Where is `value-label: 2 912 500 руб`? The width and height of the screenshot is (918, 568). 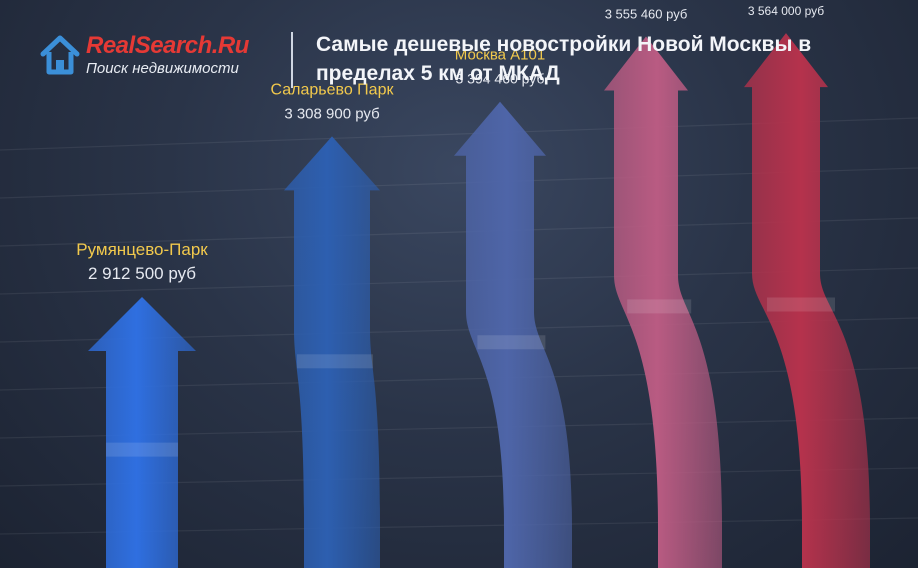 value-label: 2 912 500 руб is located at coordinates (142, 273).